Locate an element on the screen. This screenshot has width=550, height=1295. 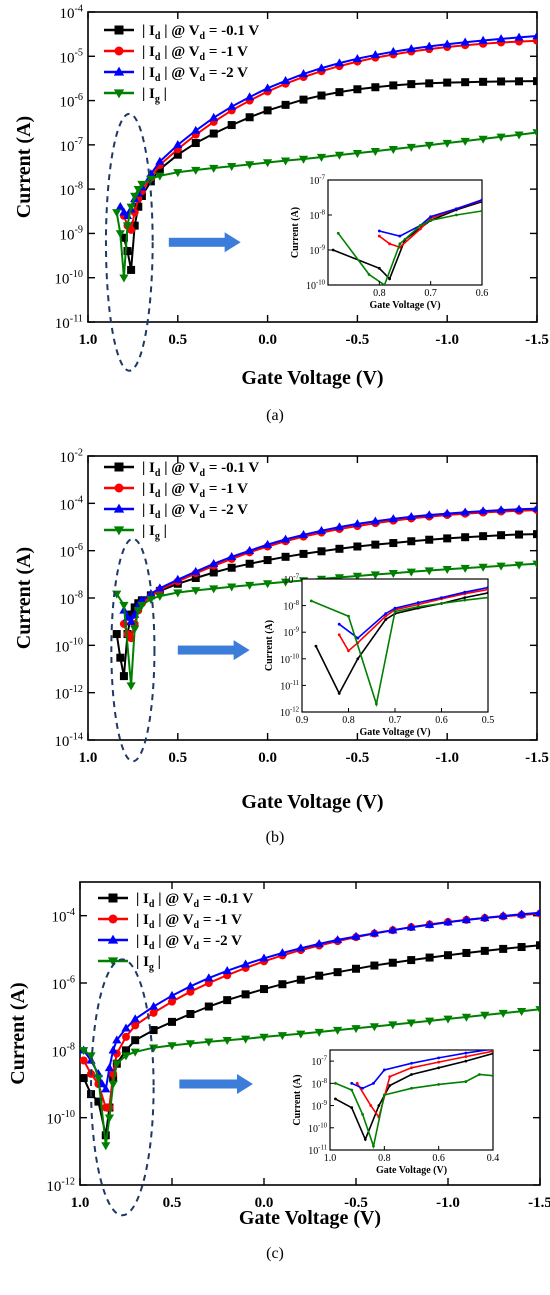
y-tick-label: 10⁻¹⁴ is located at coordinates (68, 740).